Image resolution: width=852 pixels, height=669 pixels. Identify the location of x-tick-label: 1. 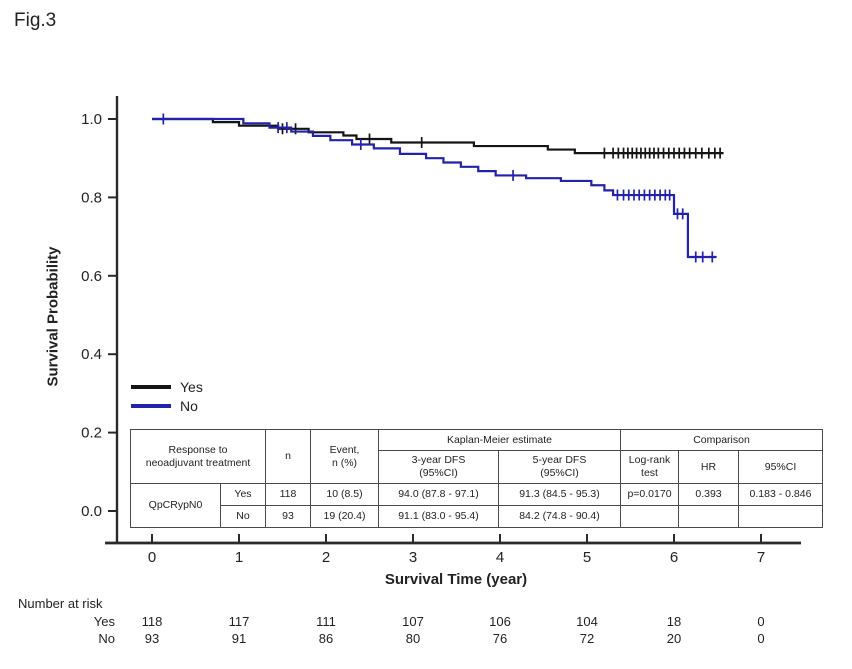
(239, 557).